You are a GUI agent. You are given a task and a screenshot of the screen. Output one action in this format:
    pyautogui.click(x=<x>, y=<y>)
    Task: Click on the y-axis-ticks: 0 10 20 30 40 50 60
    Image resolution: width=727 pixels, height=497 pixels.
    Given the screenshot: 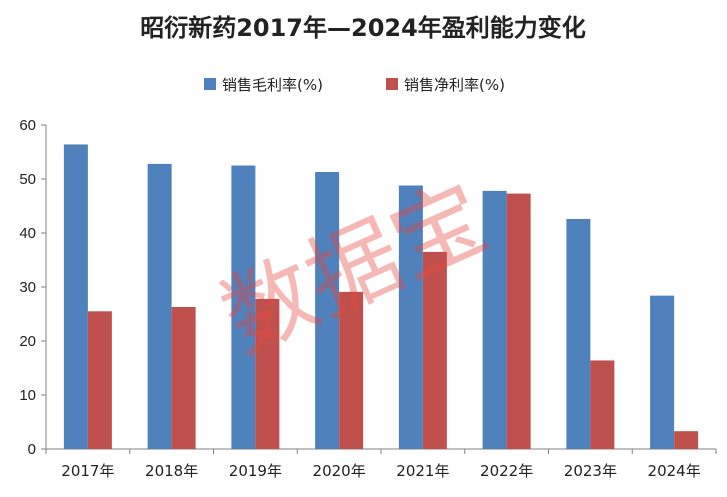 What is the action you would take?
    pyautogui.click(x=32, y=287)
    